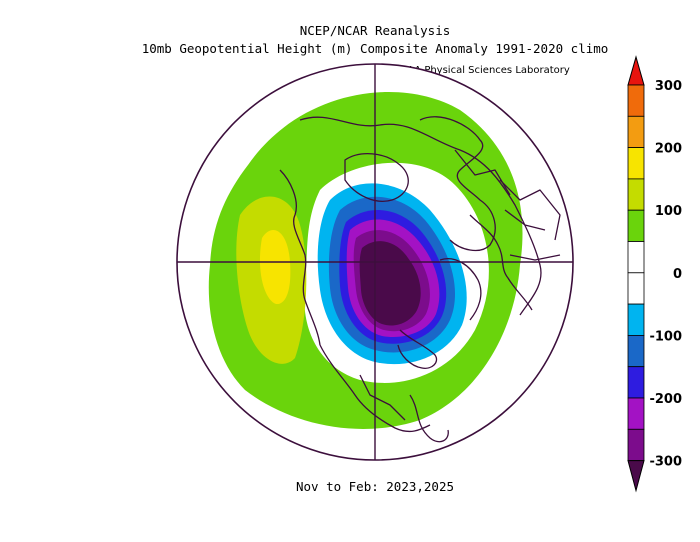  Describe the element at coordinates (375, 30) in the screenshot. I see `chart-title: NCEP/NCAR Reanalysis` at that location.